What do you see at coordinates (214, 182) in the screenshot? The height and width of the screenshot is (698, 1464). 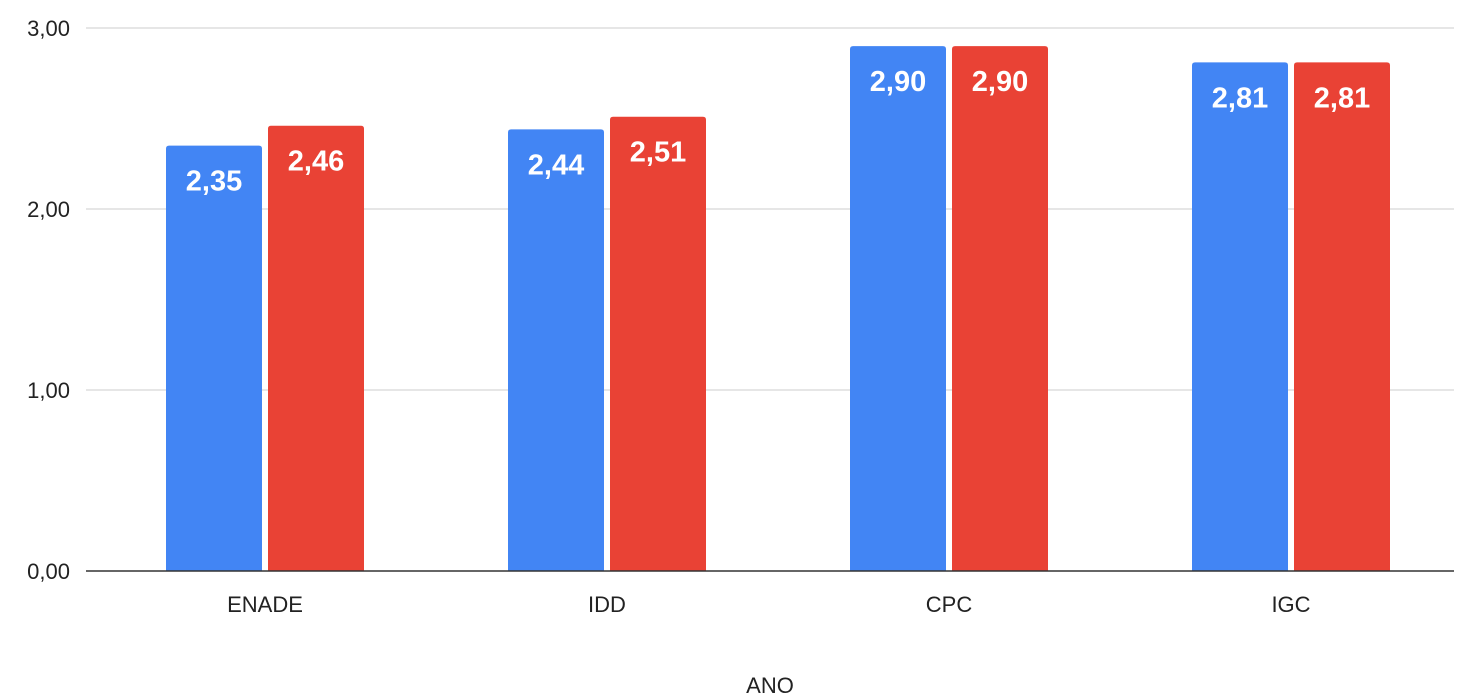 I see `data-label: 2,35` at bounding box center [214, 182].